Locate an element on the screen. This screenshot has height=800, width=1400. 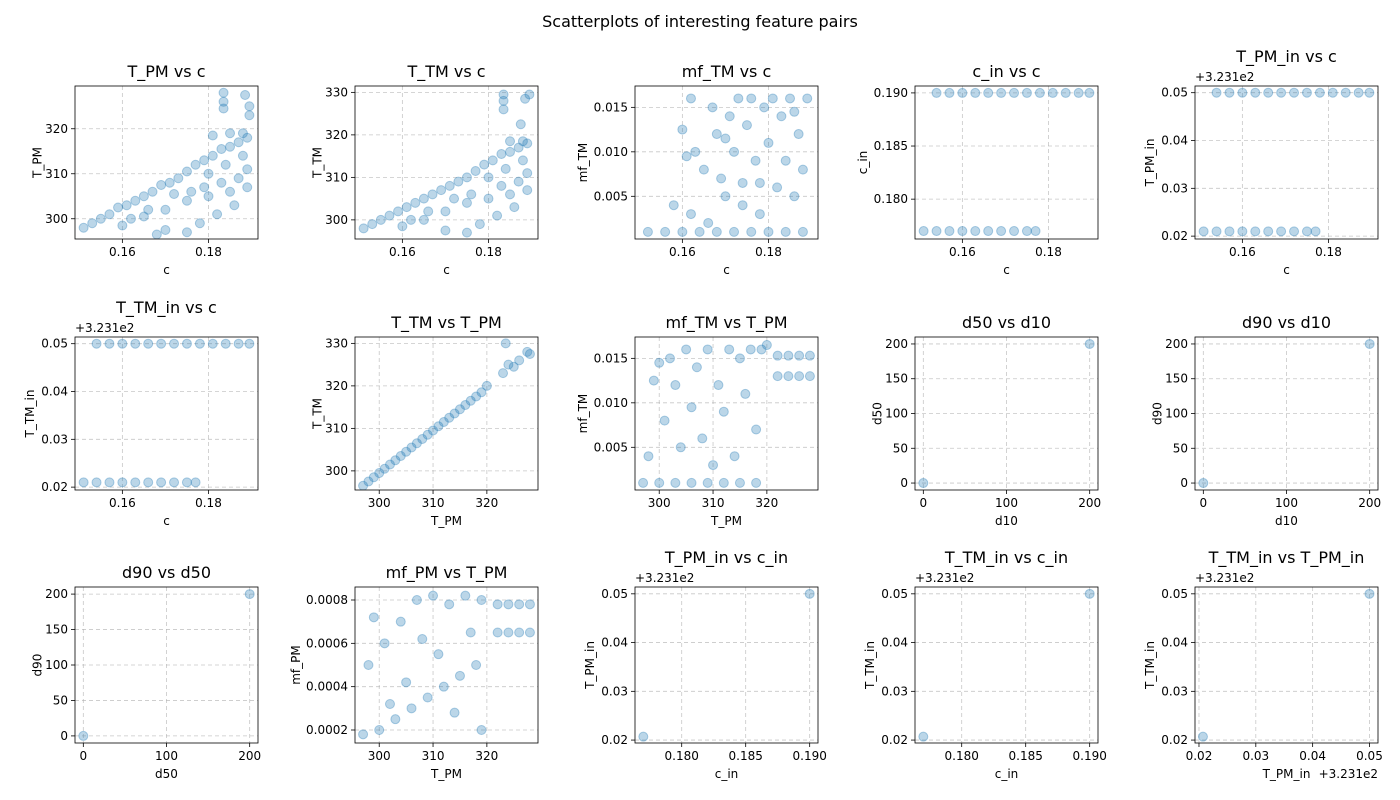
panel-11: 0 100 200 0 50 100 150 200 d90 vs d50 d50 d90 is located at coordinates (145, 672).